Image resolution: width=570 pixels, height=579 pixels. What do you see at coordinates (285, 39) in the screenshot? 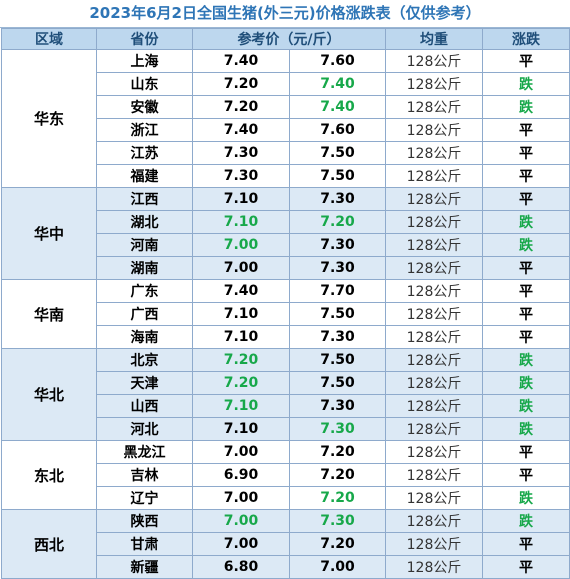
I see `header-row: 区域 省份 参考价（元/斤） 均重 涨跌` at bounding box center [285, 39].